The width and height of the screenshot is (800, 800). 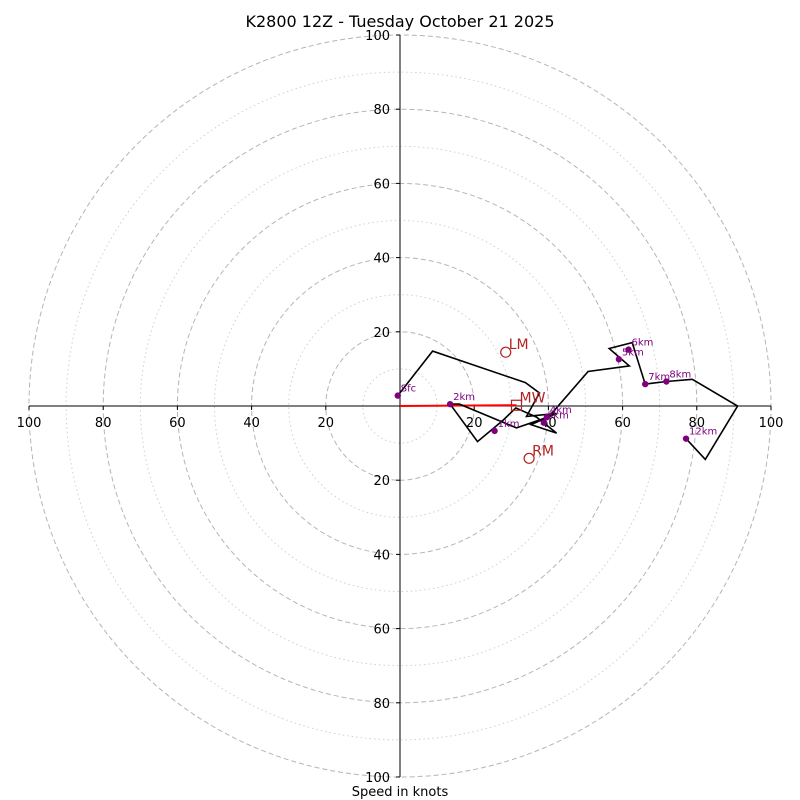 What do you see at coordinates (519, 345) in the screenshot?
I see `lm-label: LM` at bounding box center [519, 345].